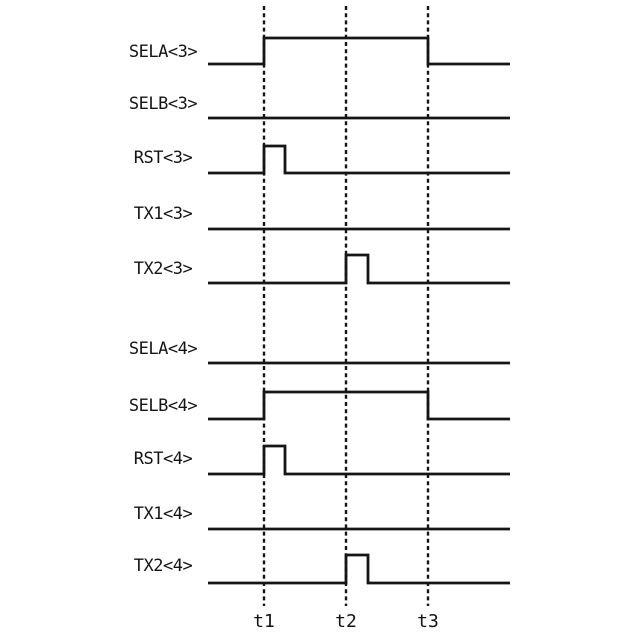 The height and width of the screenshot is (640, 640). Describe the element at coordinates (163, 349) in the screenshot. I see `signal-label-SELA4: SELA<4>` at that location.